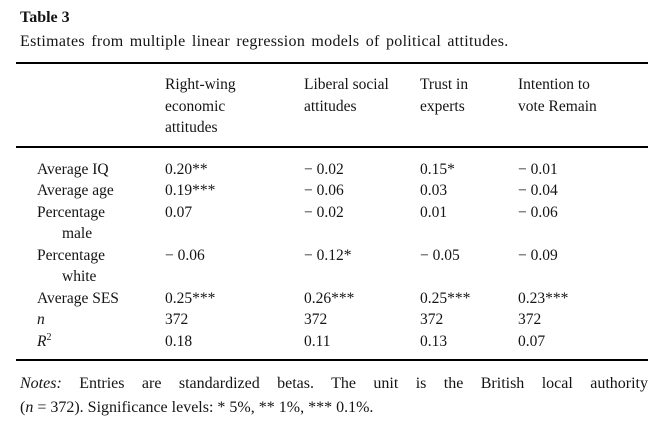 The width and height of the screenshot is (663, 430). Describe the element at coordinates (469, 105) in the screenshot. I see `column-header-2: Trust in experts` at that location.